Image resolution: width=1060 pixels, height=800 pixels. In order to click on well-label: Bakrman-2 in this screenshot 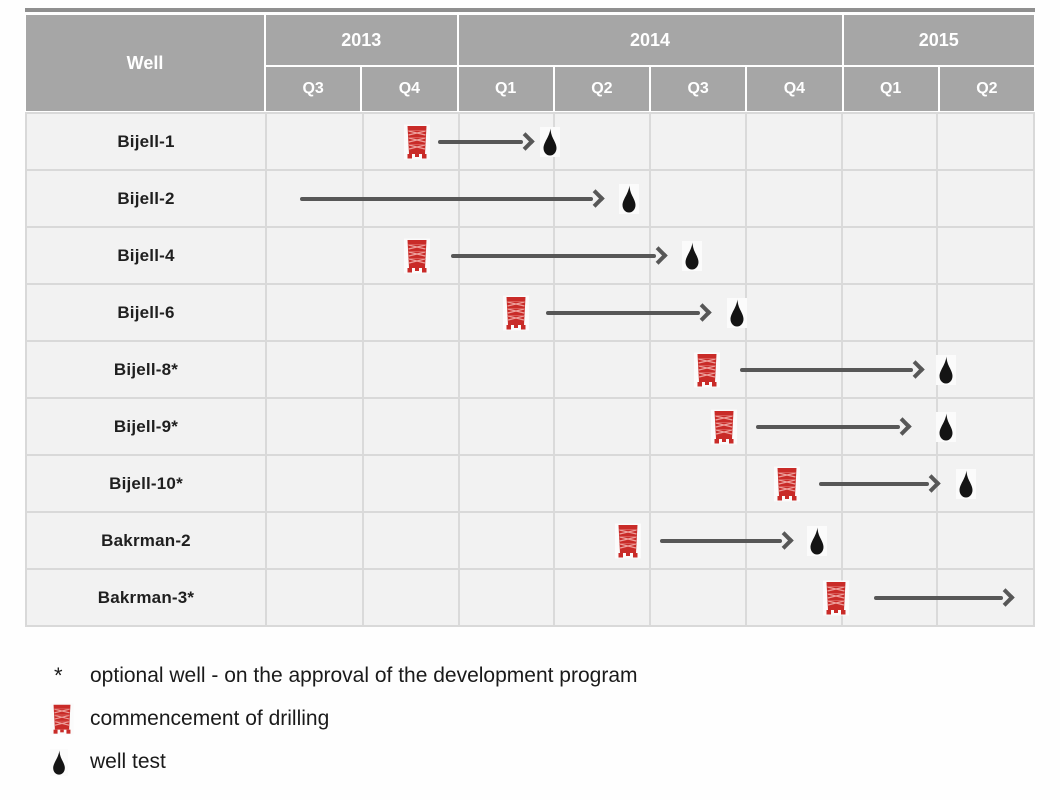, I will do `click(147, 540)`.